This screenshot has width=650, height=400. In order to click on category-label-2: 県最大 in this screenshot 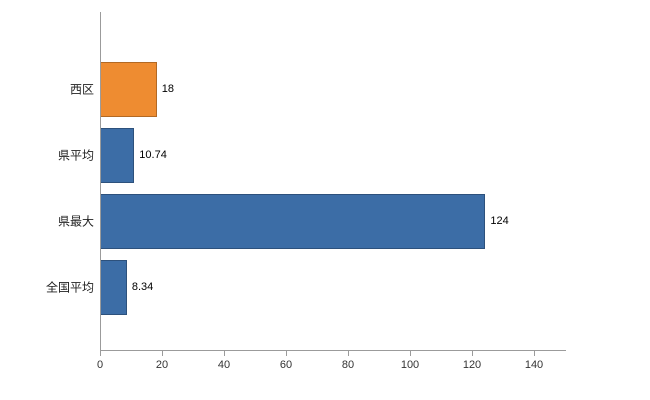, I will do `click(75, 221)`.